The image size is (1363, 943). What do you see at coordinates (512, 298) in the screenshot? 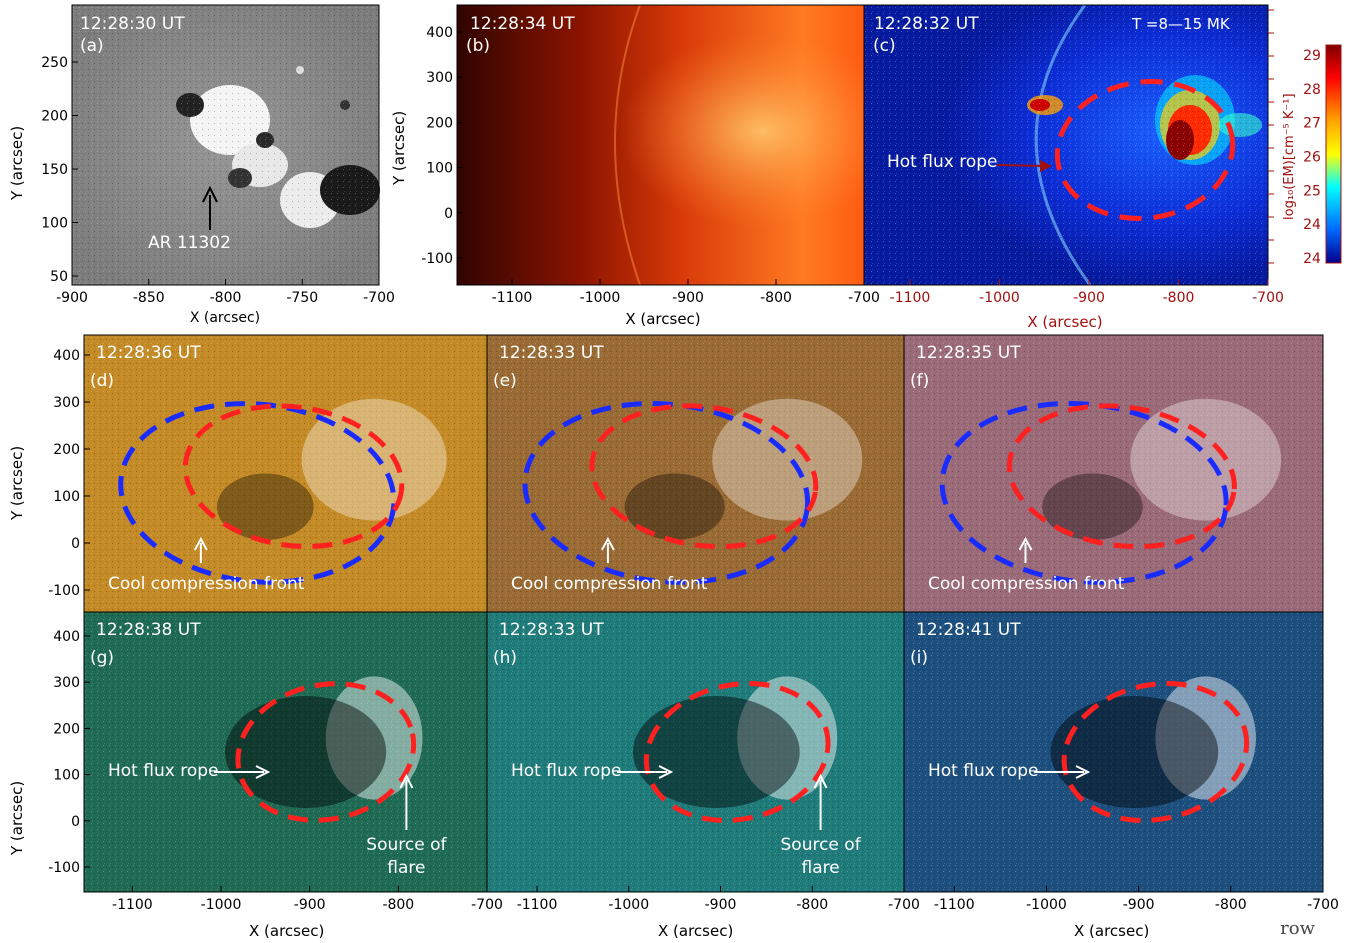
I see `panel-b-xtick-label: -1100` at bounding box center [512, 298].